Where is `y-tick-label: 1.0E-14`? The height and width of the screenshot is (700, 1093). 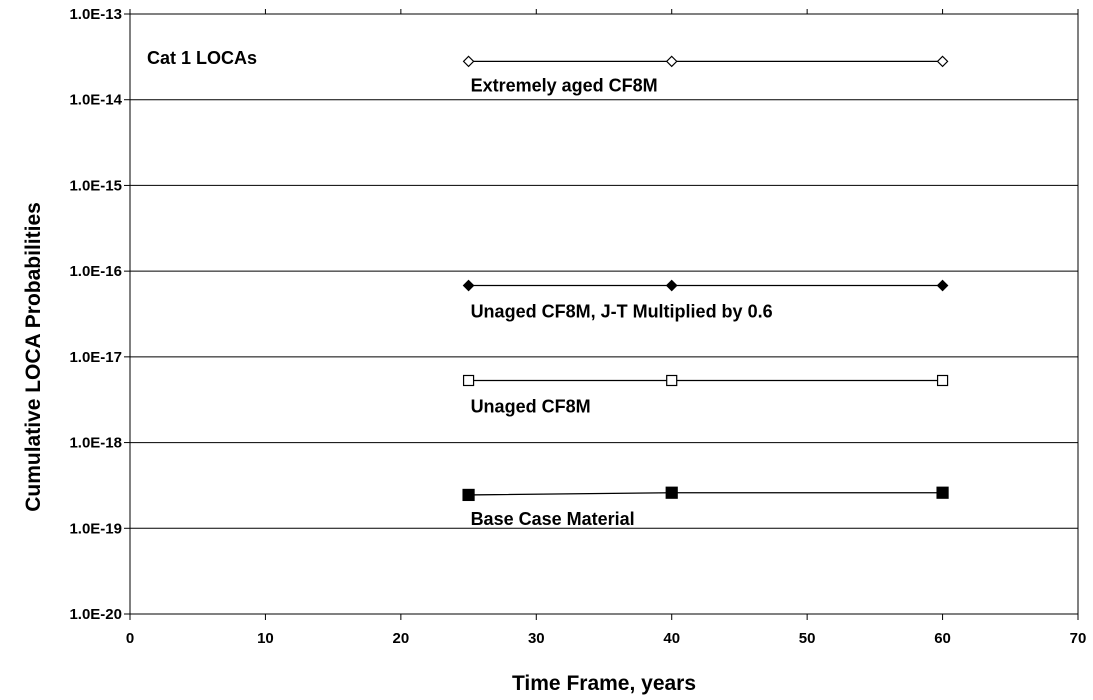
y-tick-label: 1.0E-14 is located at coordinates (95, 100).